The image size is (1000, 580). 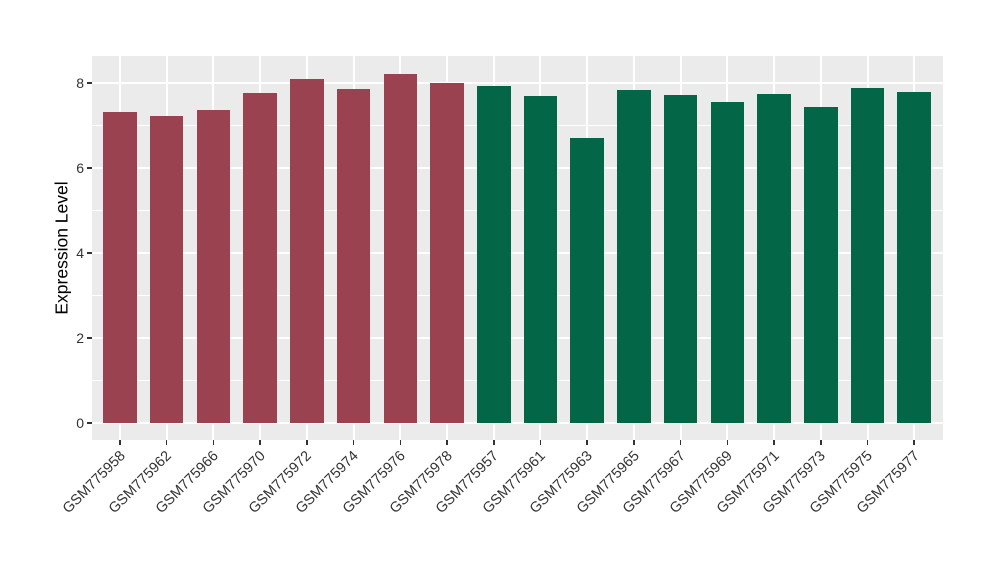 What do you see at coordinates (61, 248) in the screenshot?
I see `y-axis-title: Expression Level` at bounding box center [61, 248].